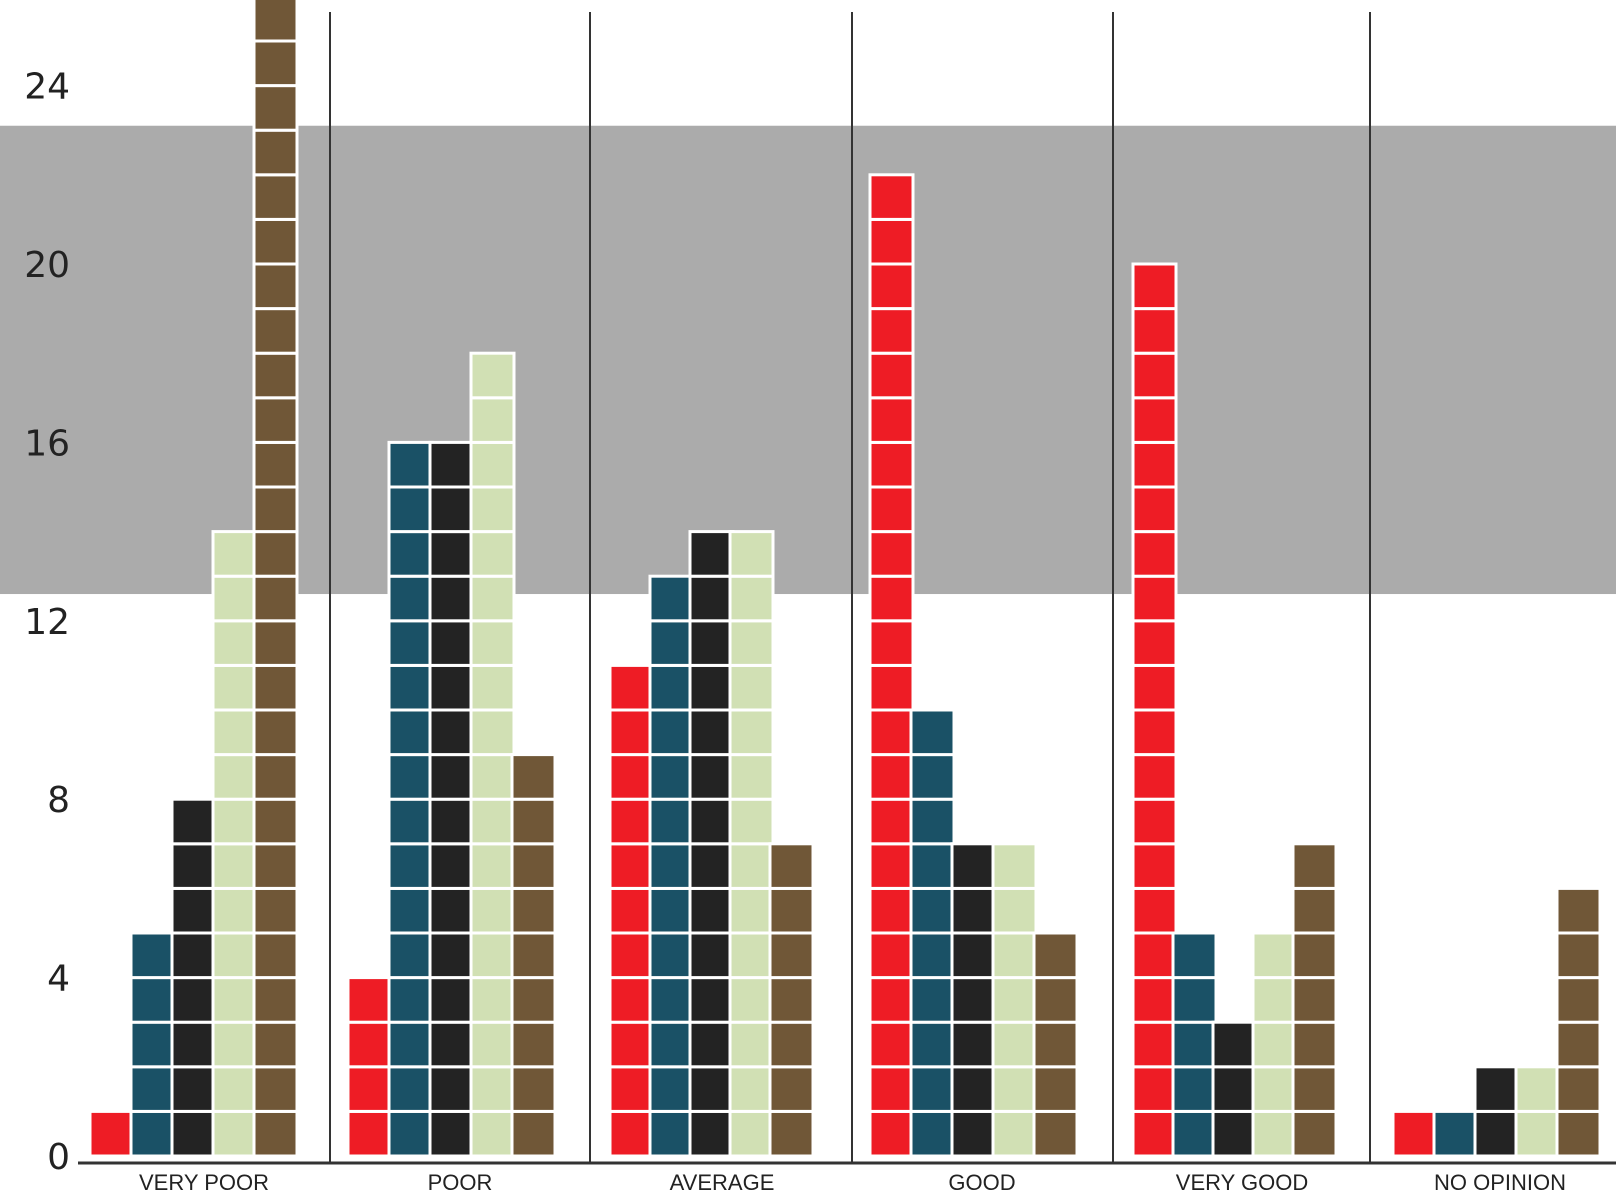 This screenshot has height=1196, width=1616. Describe the element at coordinates (58, 979) in the screenshot. I see `y-tick-label: 4` at that location.